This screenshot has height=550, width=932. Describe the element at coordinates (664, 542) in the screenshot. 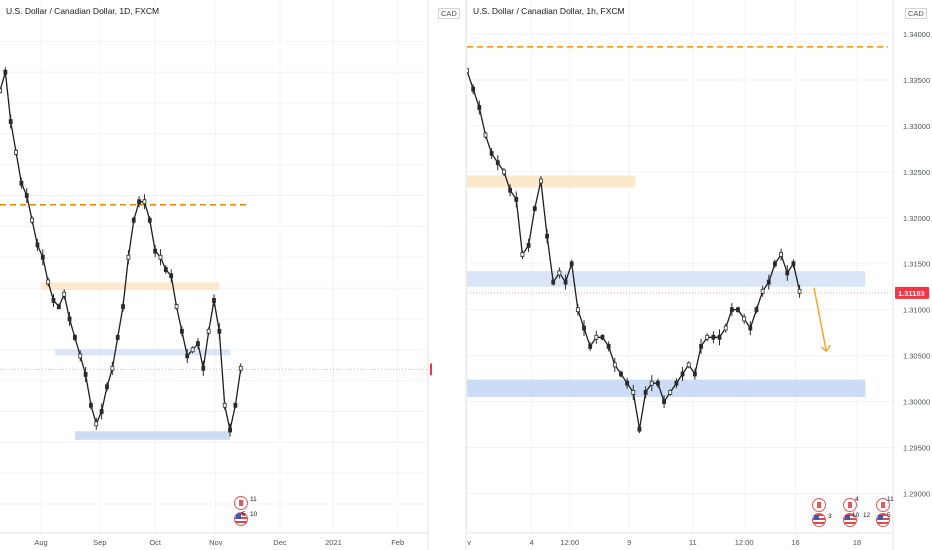

I see `x-axis: ov 4 12:00 9 11 12:00 16 18` at that location.